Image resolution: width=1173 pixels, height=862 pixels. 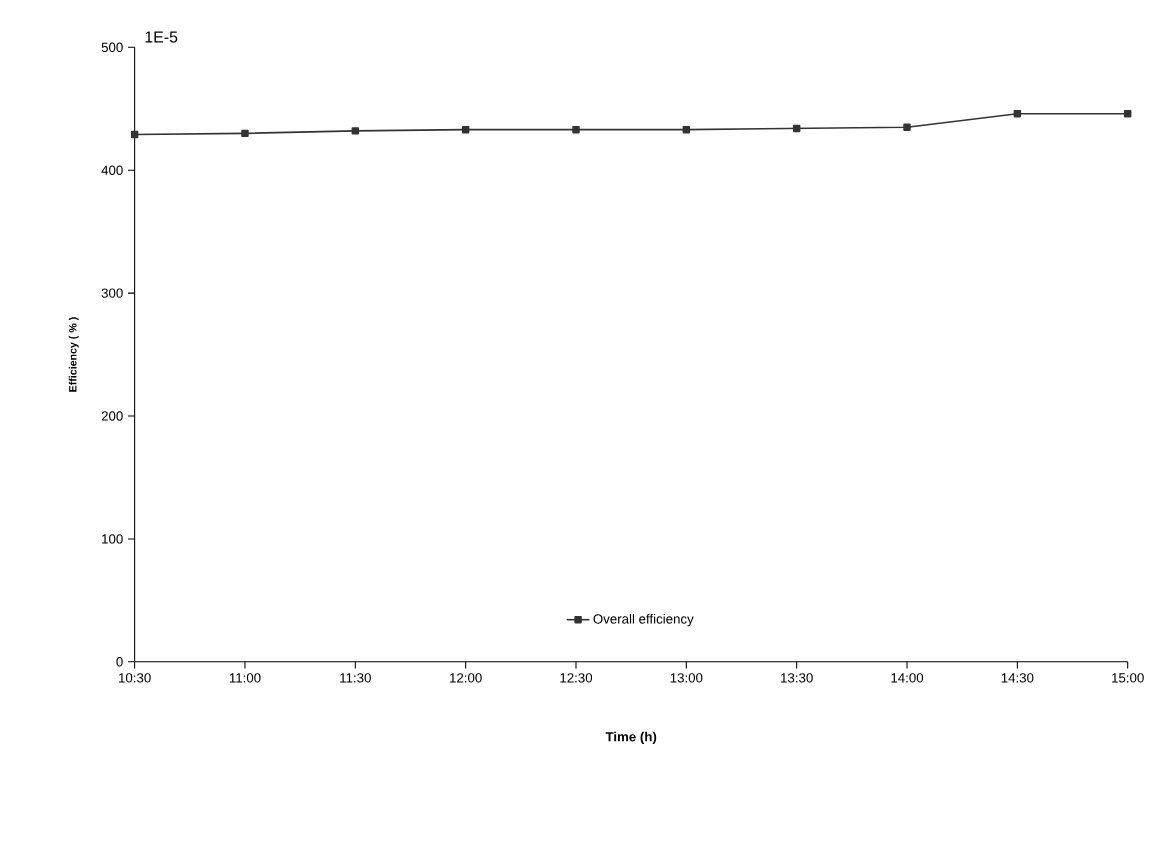 What do you see at coordinates (135, 678) in the screenshot?
I see `x-tick-label: 10:30` at bounding box center [135, 678].